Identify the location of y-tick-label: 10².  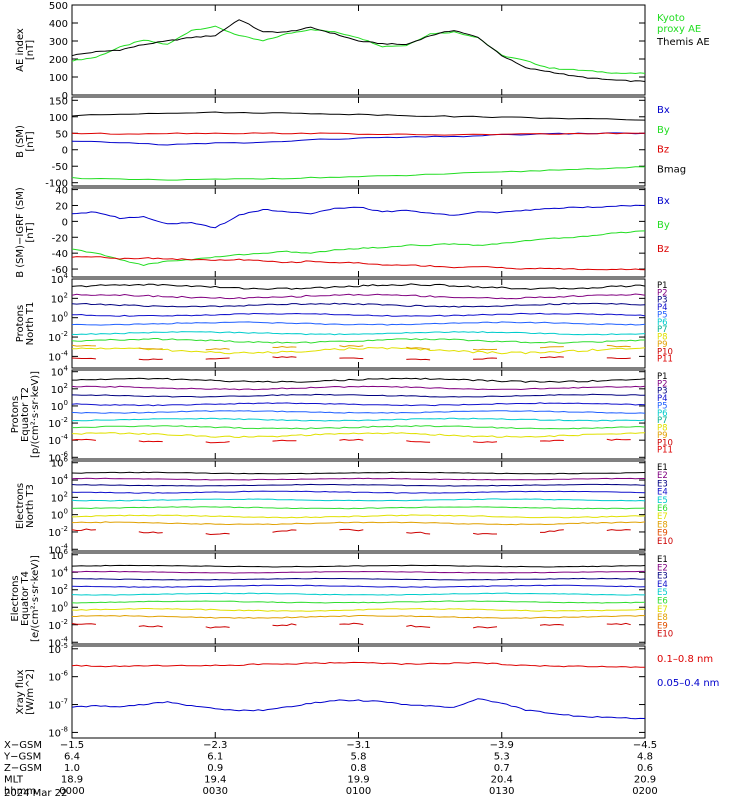
(59, 389).